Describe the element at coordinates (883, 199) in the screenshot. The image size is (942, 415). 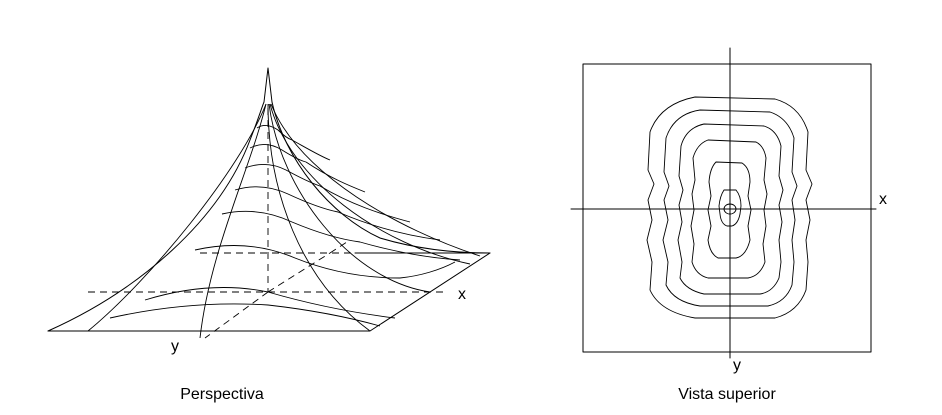
I see `top-view-x-label: x` at that location.